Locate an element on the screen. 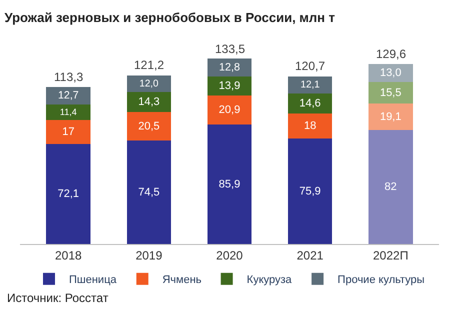  data-label: 74,5 is located at coordinates (149, 192).